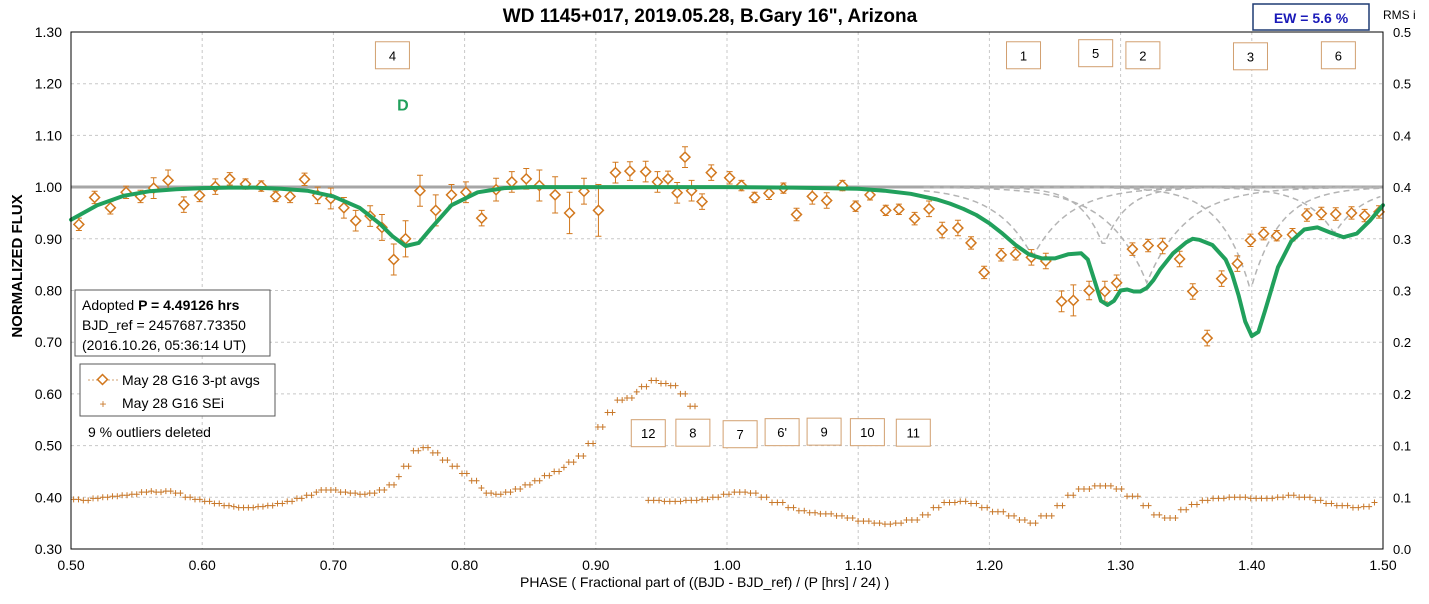  I want to click on y-tick-label: 1.20, so click(48, 84).